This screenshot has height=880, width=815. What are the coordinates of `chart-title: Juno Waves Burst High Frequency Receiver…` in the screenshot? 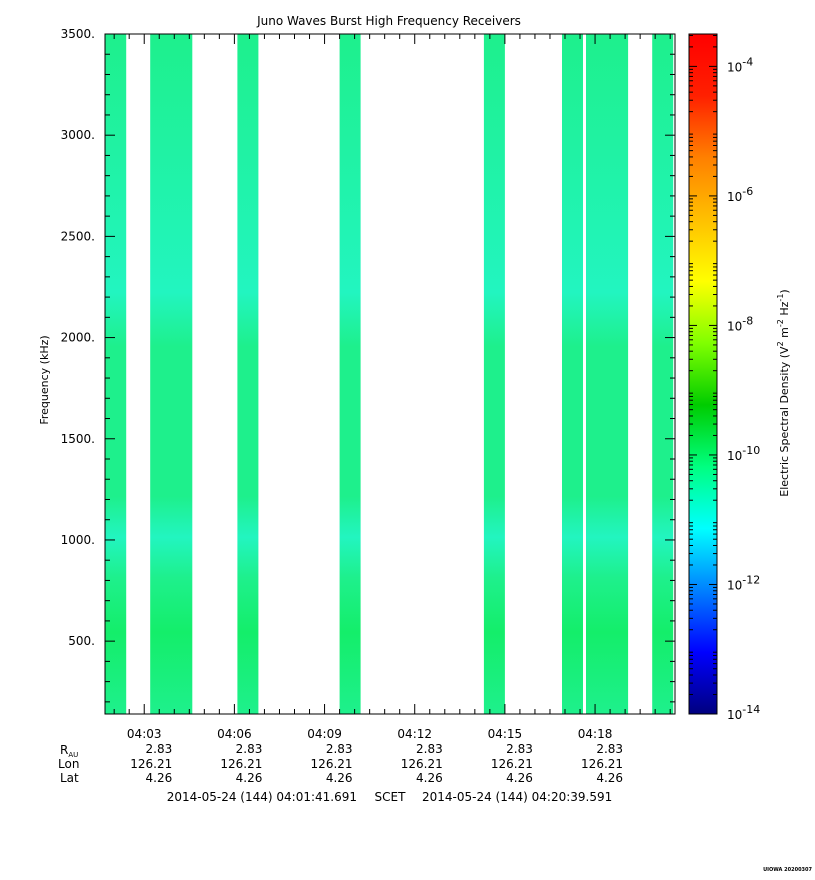 It's located at (388, 21).